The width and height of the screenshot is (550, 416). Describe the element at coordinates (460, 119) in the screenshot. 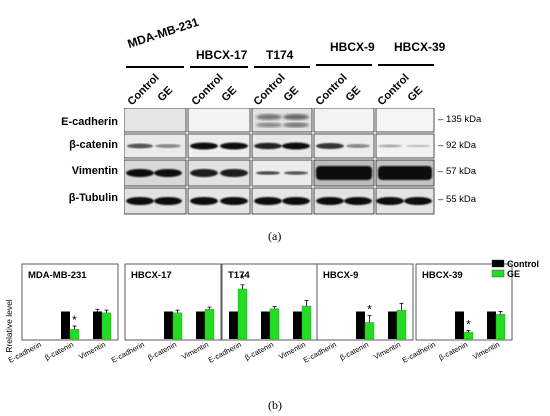

I see `kda-marker: – 135 kDa` at that location.